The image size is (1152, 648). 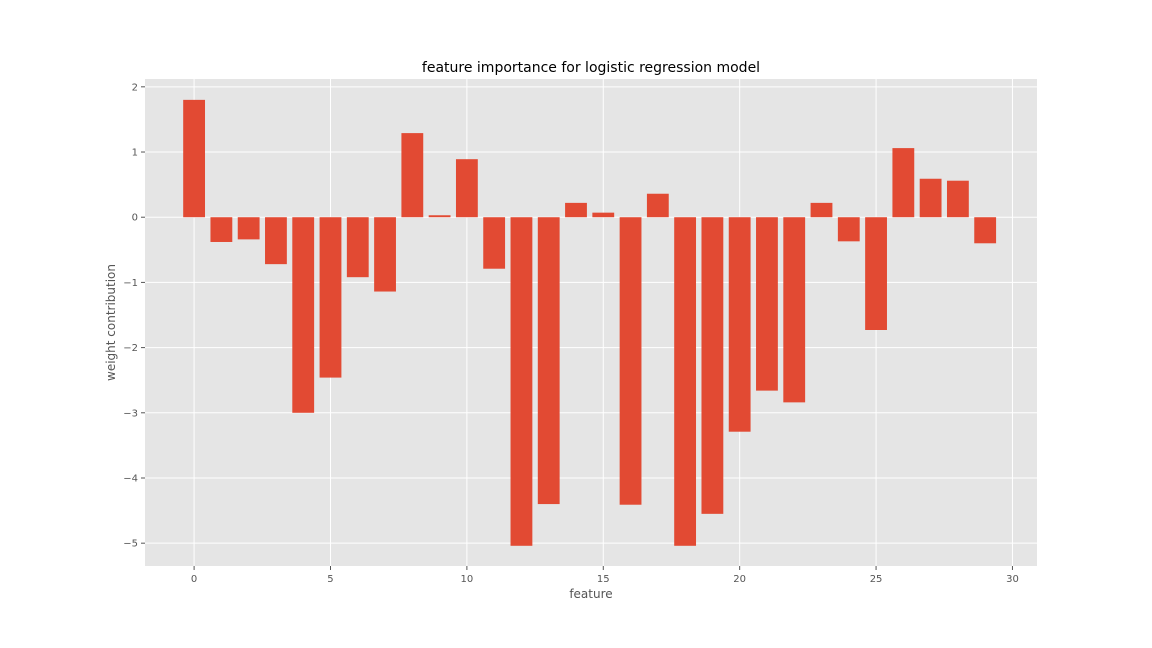 I want to click on x-axis-ticks: 0 5 10 15 20 25 30, so click(x=605, y=575).